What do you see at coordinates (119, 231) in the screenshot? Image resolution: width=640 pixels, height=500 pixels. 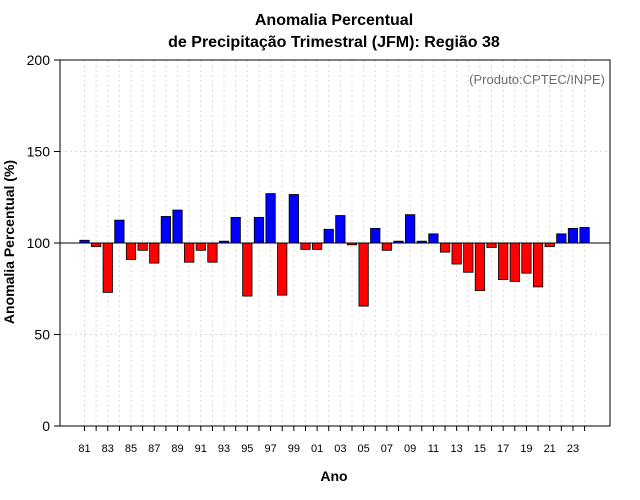 I see `bar-1984` at bounding box center [119, 231].